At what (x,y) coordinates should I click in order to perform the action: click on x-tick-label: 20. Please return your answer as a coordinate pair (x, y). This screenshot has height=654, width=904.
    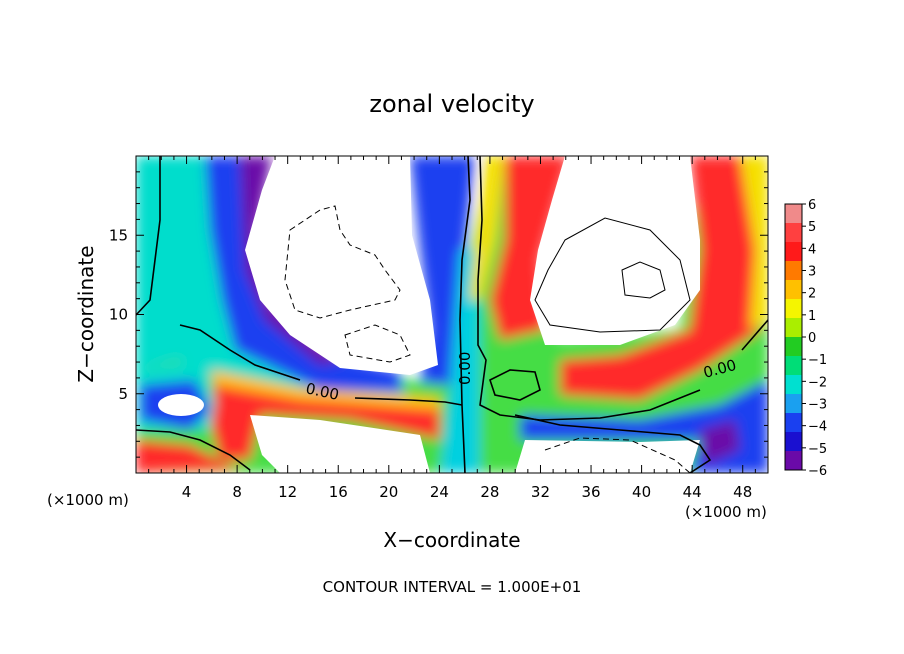
    Looking at the image, I should click on (388, 492).